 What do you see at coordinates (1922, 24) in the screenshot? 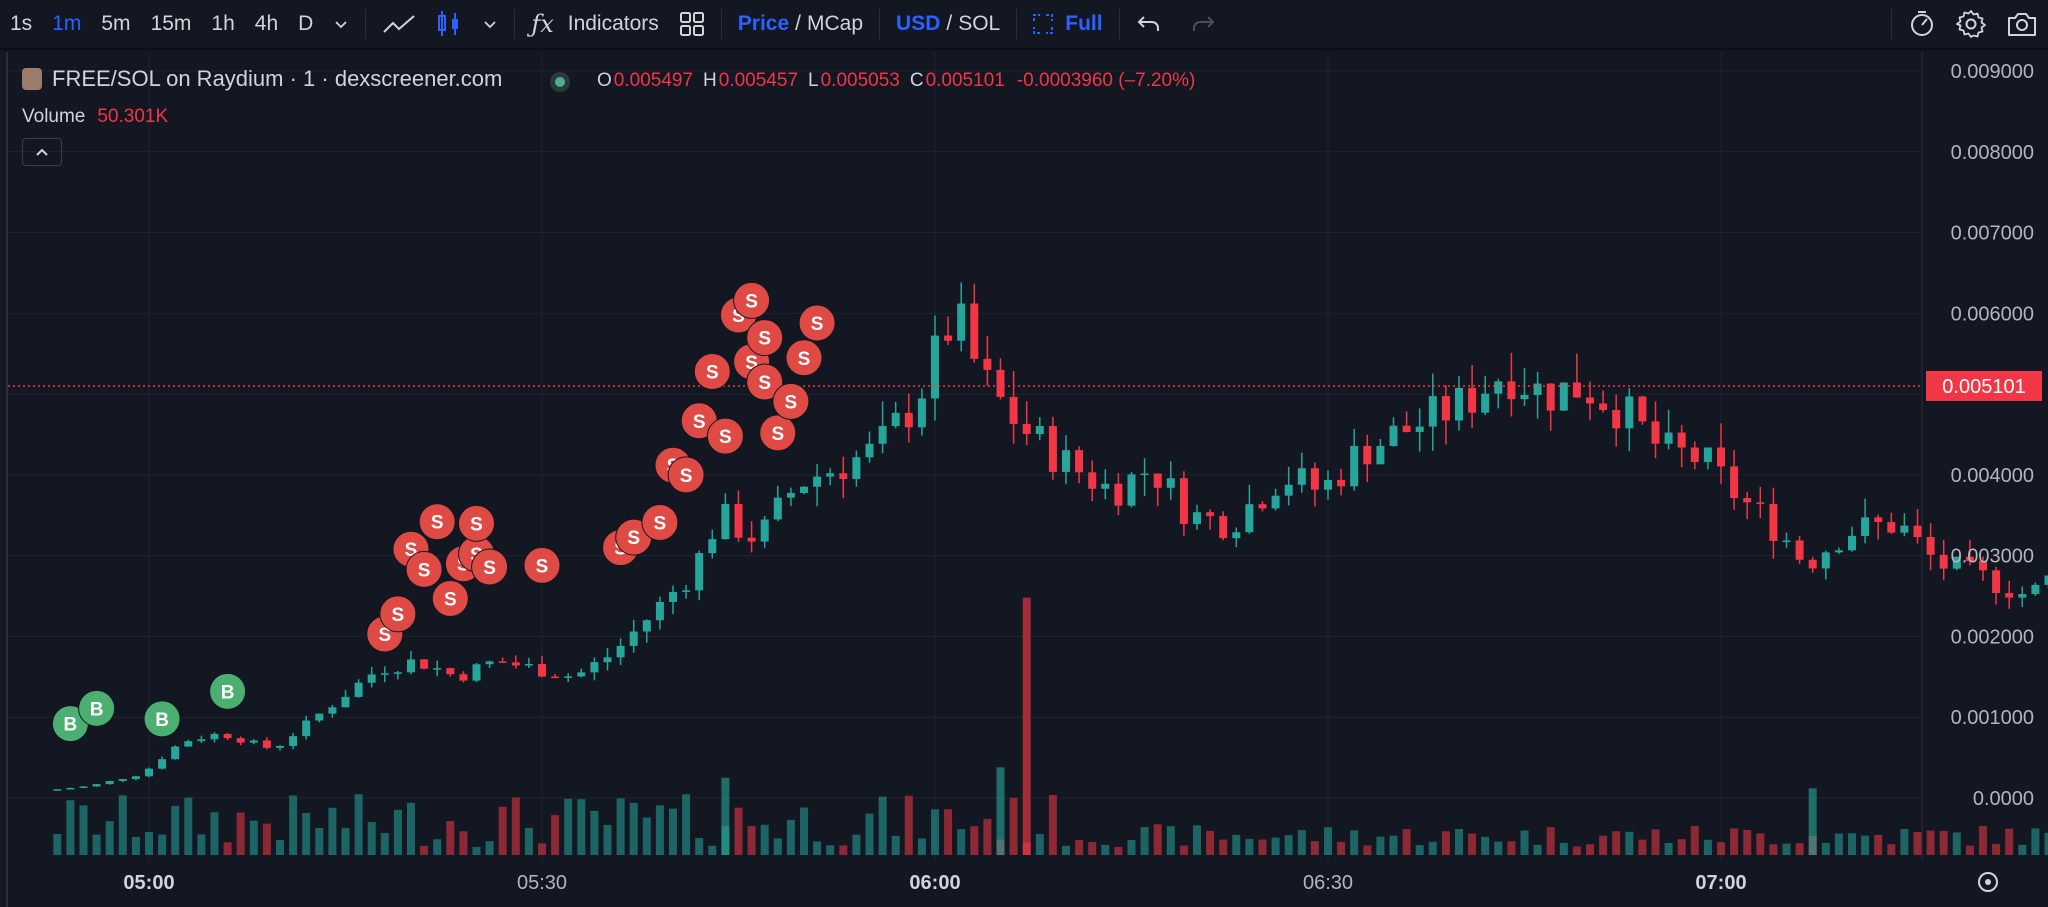
I see `timer-icon` at bounding box center [1922, 24].